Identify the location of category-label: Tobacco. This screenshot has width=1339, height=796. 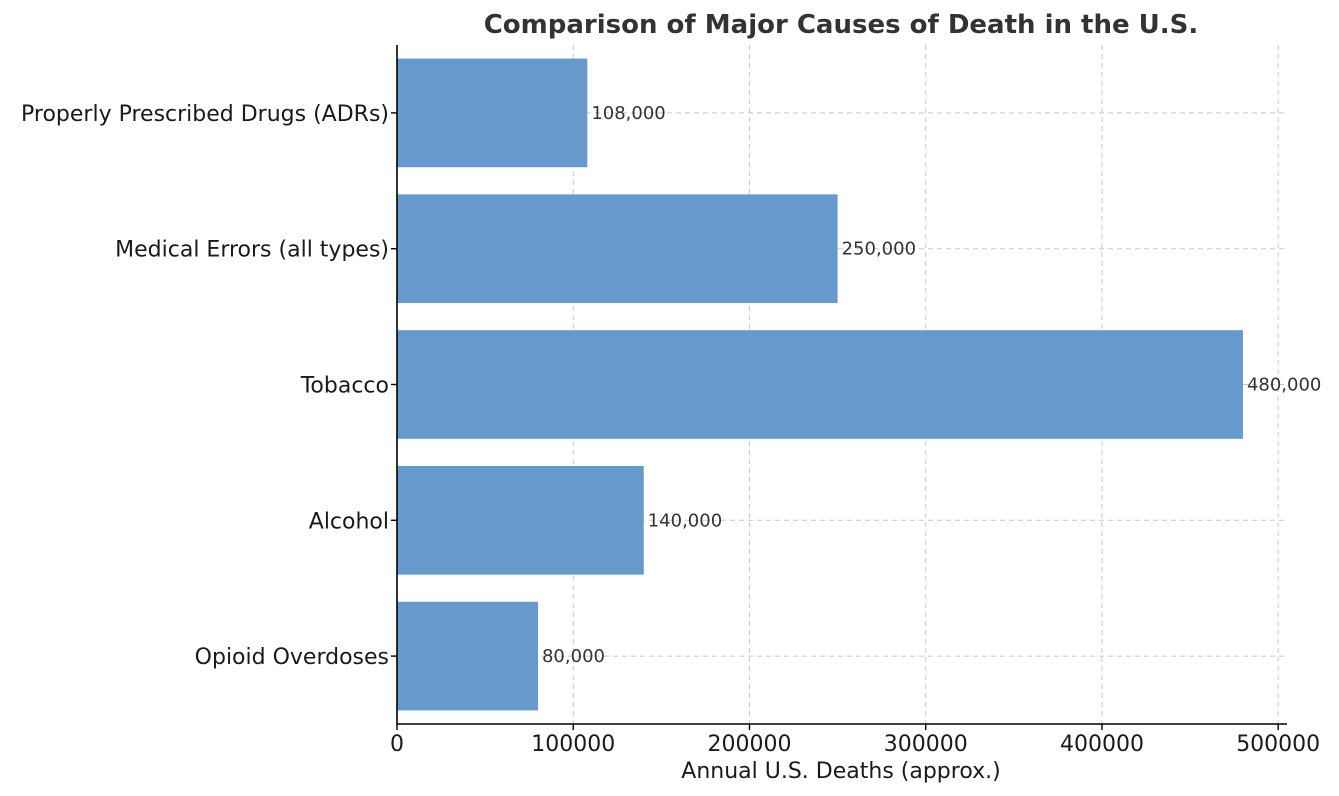
(344, 386).